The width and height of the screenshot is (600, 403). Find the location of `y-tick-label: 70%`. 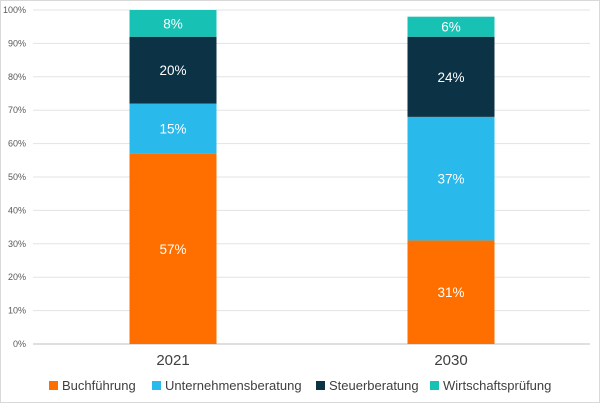

y-tick-label: 70% is located at coordinates (17, 110).